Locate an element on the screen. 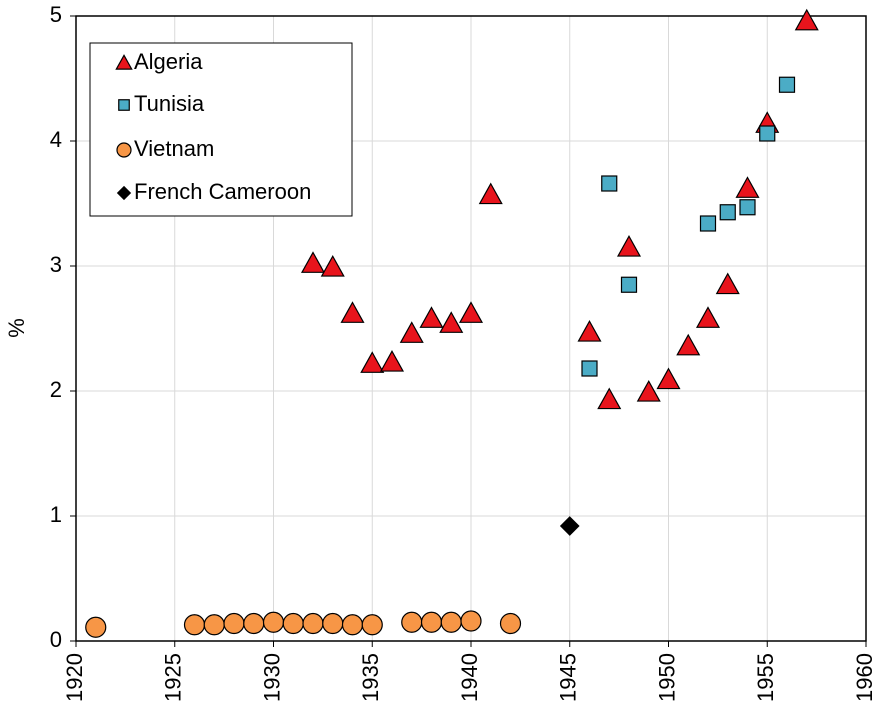 The width and height of the screenshot is (879, 725). x-tick-label: 1960 is located at coordinates (864, 677).